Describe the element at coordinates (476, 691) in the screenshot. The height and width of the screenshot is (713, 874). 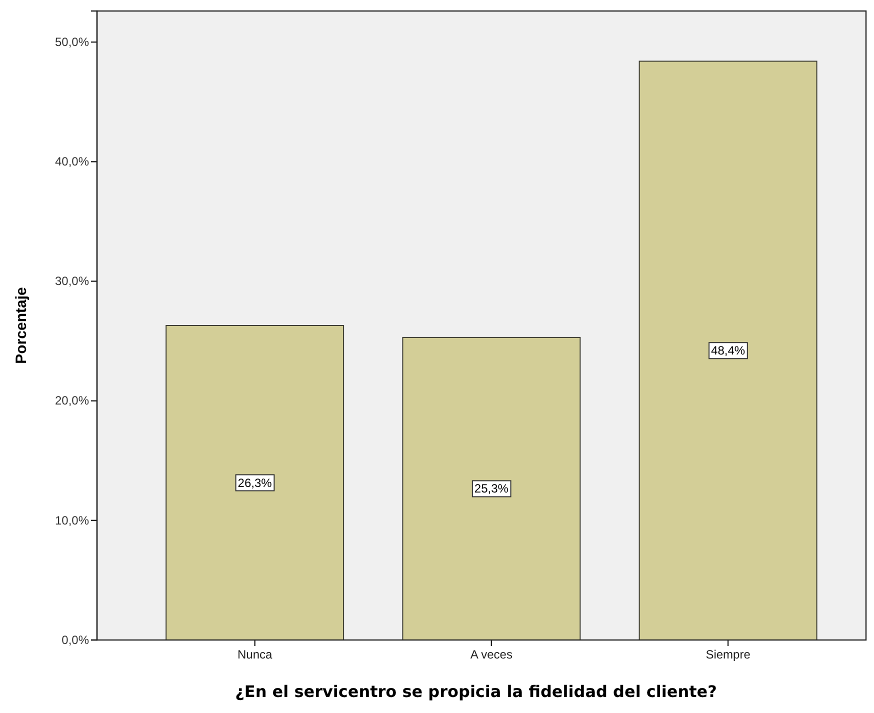
I see `x-axis-title: ¿En el servicentro se propicia la fidelidad del cliente?` at that location.